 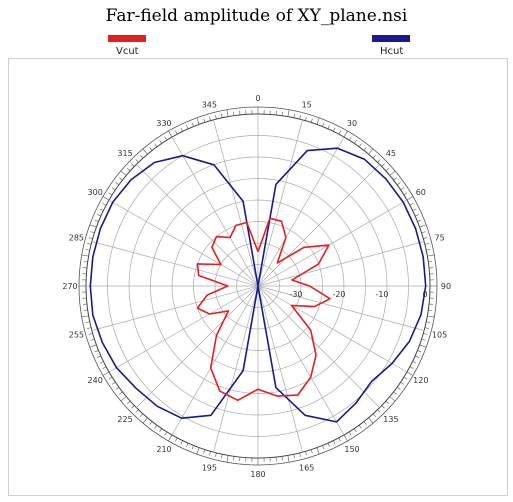 What do you see at coordinates (263, 309) in the screenshot?
I see `series-line-vcut` at bounding box center [263, 309].